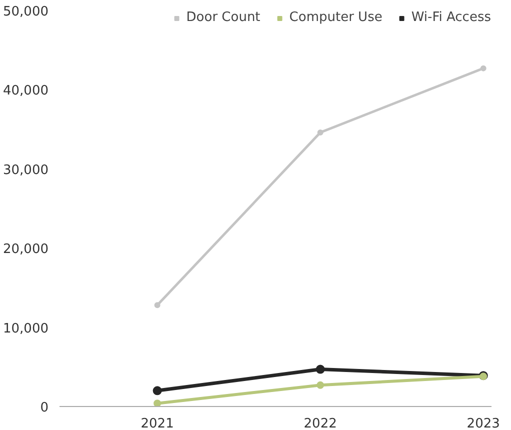 This screenshot has height=430, width=511. What do you see at coordinates (44, 408) in the screenshot?
I see `y-tick-label: 0` at bounding box center [44, 408].